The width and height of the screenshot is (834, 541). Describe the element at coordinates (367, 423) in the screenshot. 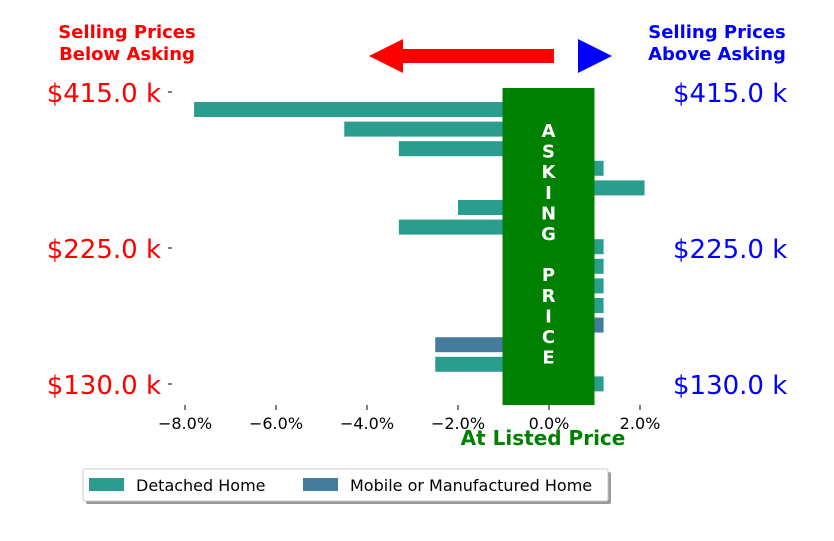

I see `x-tick-label: −4.0%` at that location.